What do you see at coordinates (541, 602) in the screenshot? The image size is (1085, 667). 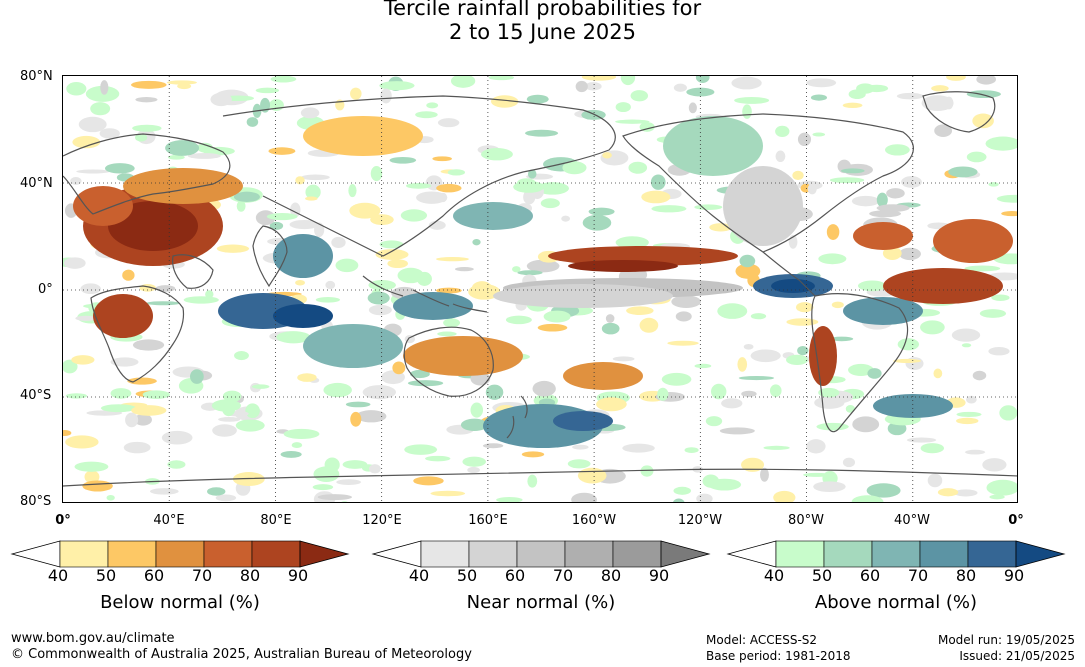 I see `legend-near-title: Near normal (%)` at bounding box center [541, 602].